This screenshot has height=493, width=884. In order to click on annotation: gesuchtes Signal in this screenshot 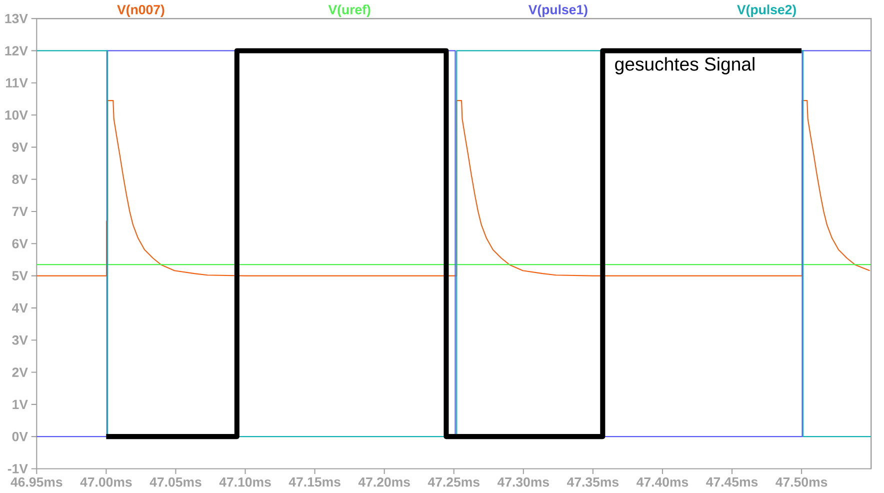, I will do `click(684, 65)`.